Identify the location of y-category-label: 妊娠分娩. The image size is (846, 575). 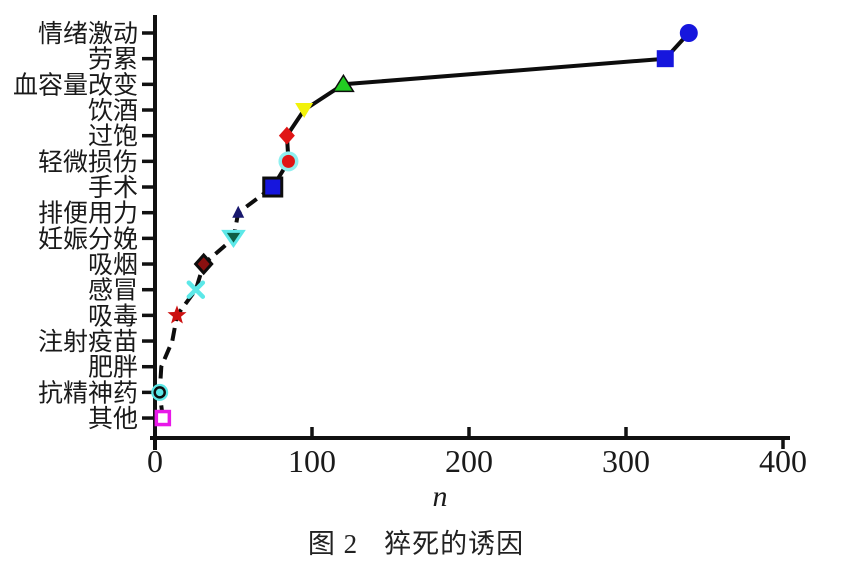
(88, 239).